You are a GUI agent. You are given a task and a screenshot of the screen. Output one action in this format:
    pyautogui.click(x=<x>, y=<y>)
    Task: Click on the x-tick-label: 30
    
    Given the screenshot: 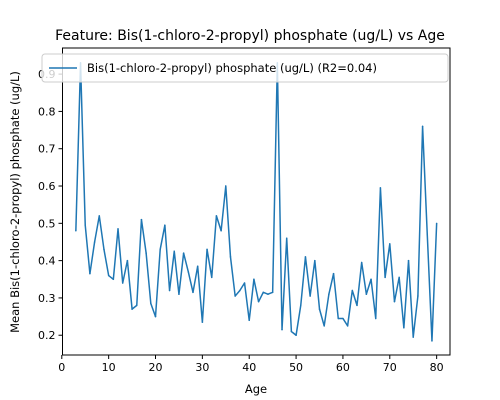 What is the action you would take?
    pyautogui.click(x=202, y=367)
    